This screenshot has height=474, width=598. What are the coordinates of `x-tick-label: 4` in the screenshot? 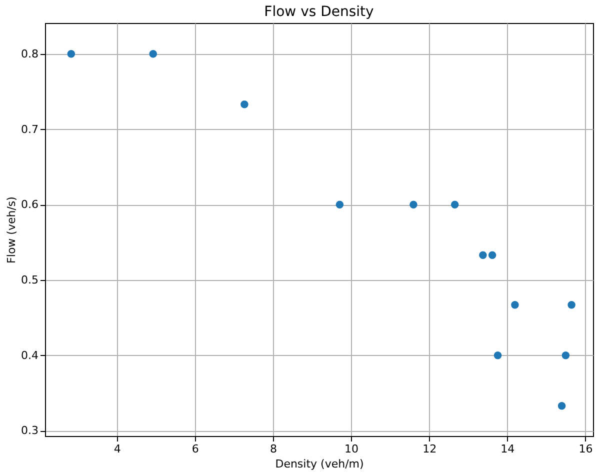 It's located at (117, 449).